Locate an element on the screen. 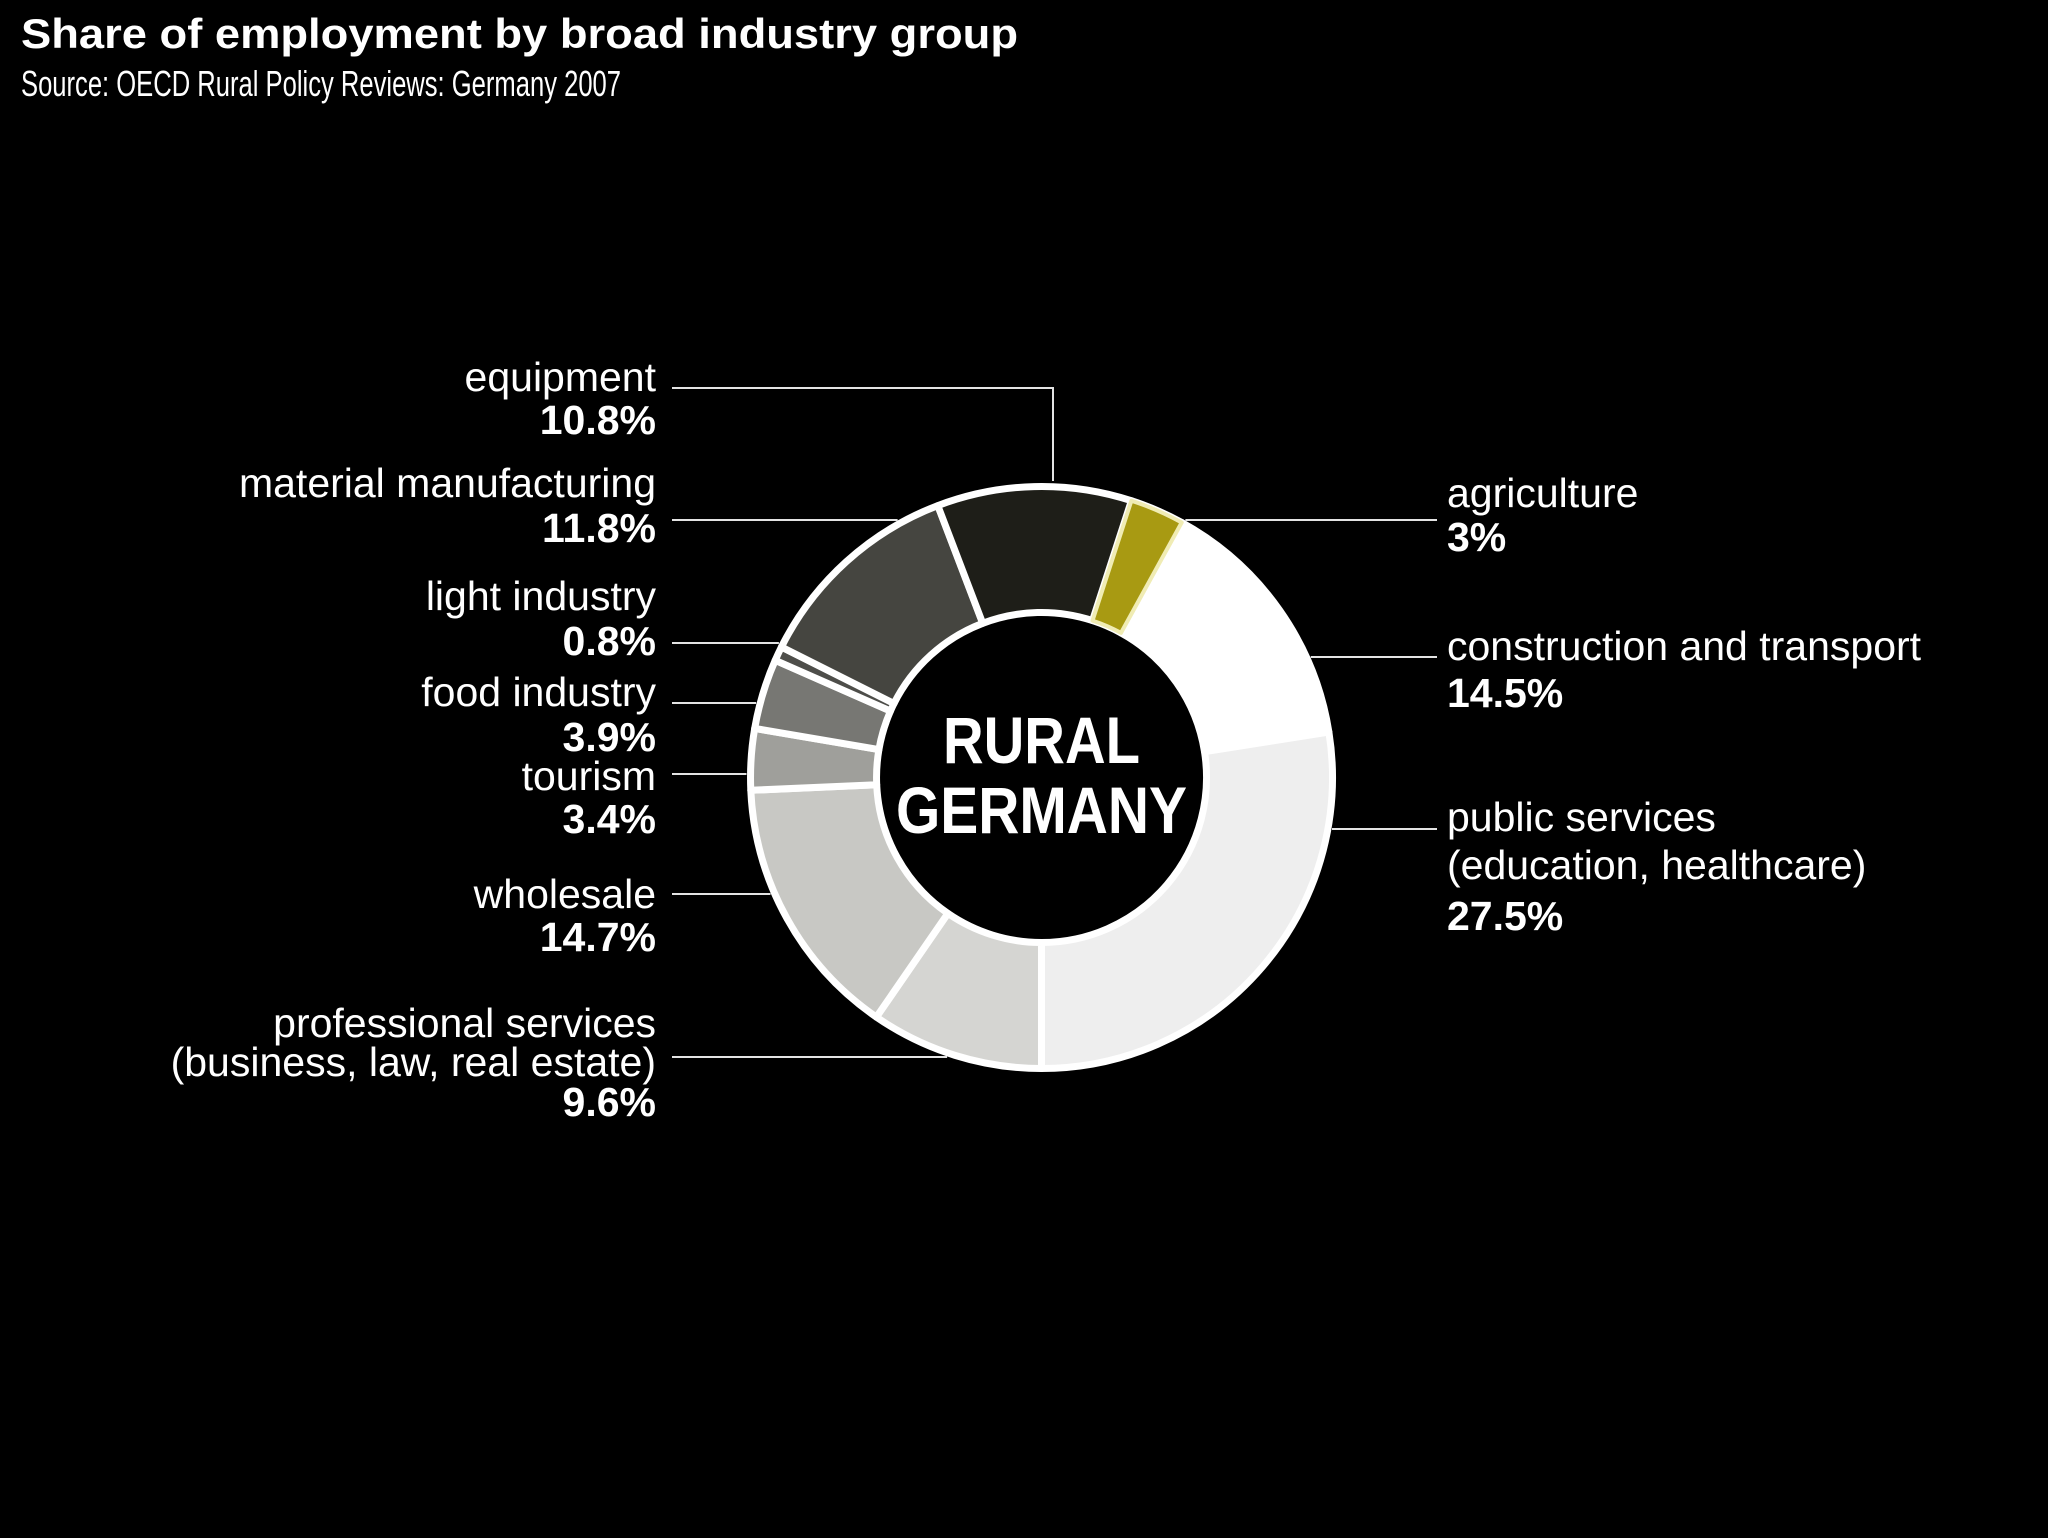 The height and width of the screenshot is (1538, 2048). svg-text: public services is located at coordinates (1581, 817).